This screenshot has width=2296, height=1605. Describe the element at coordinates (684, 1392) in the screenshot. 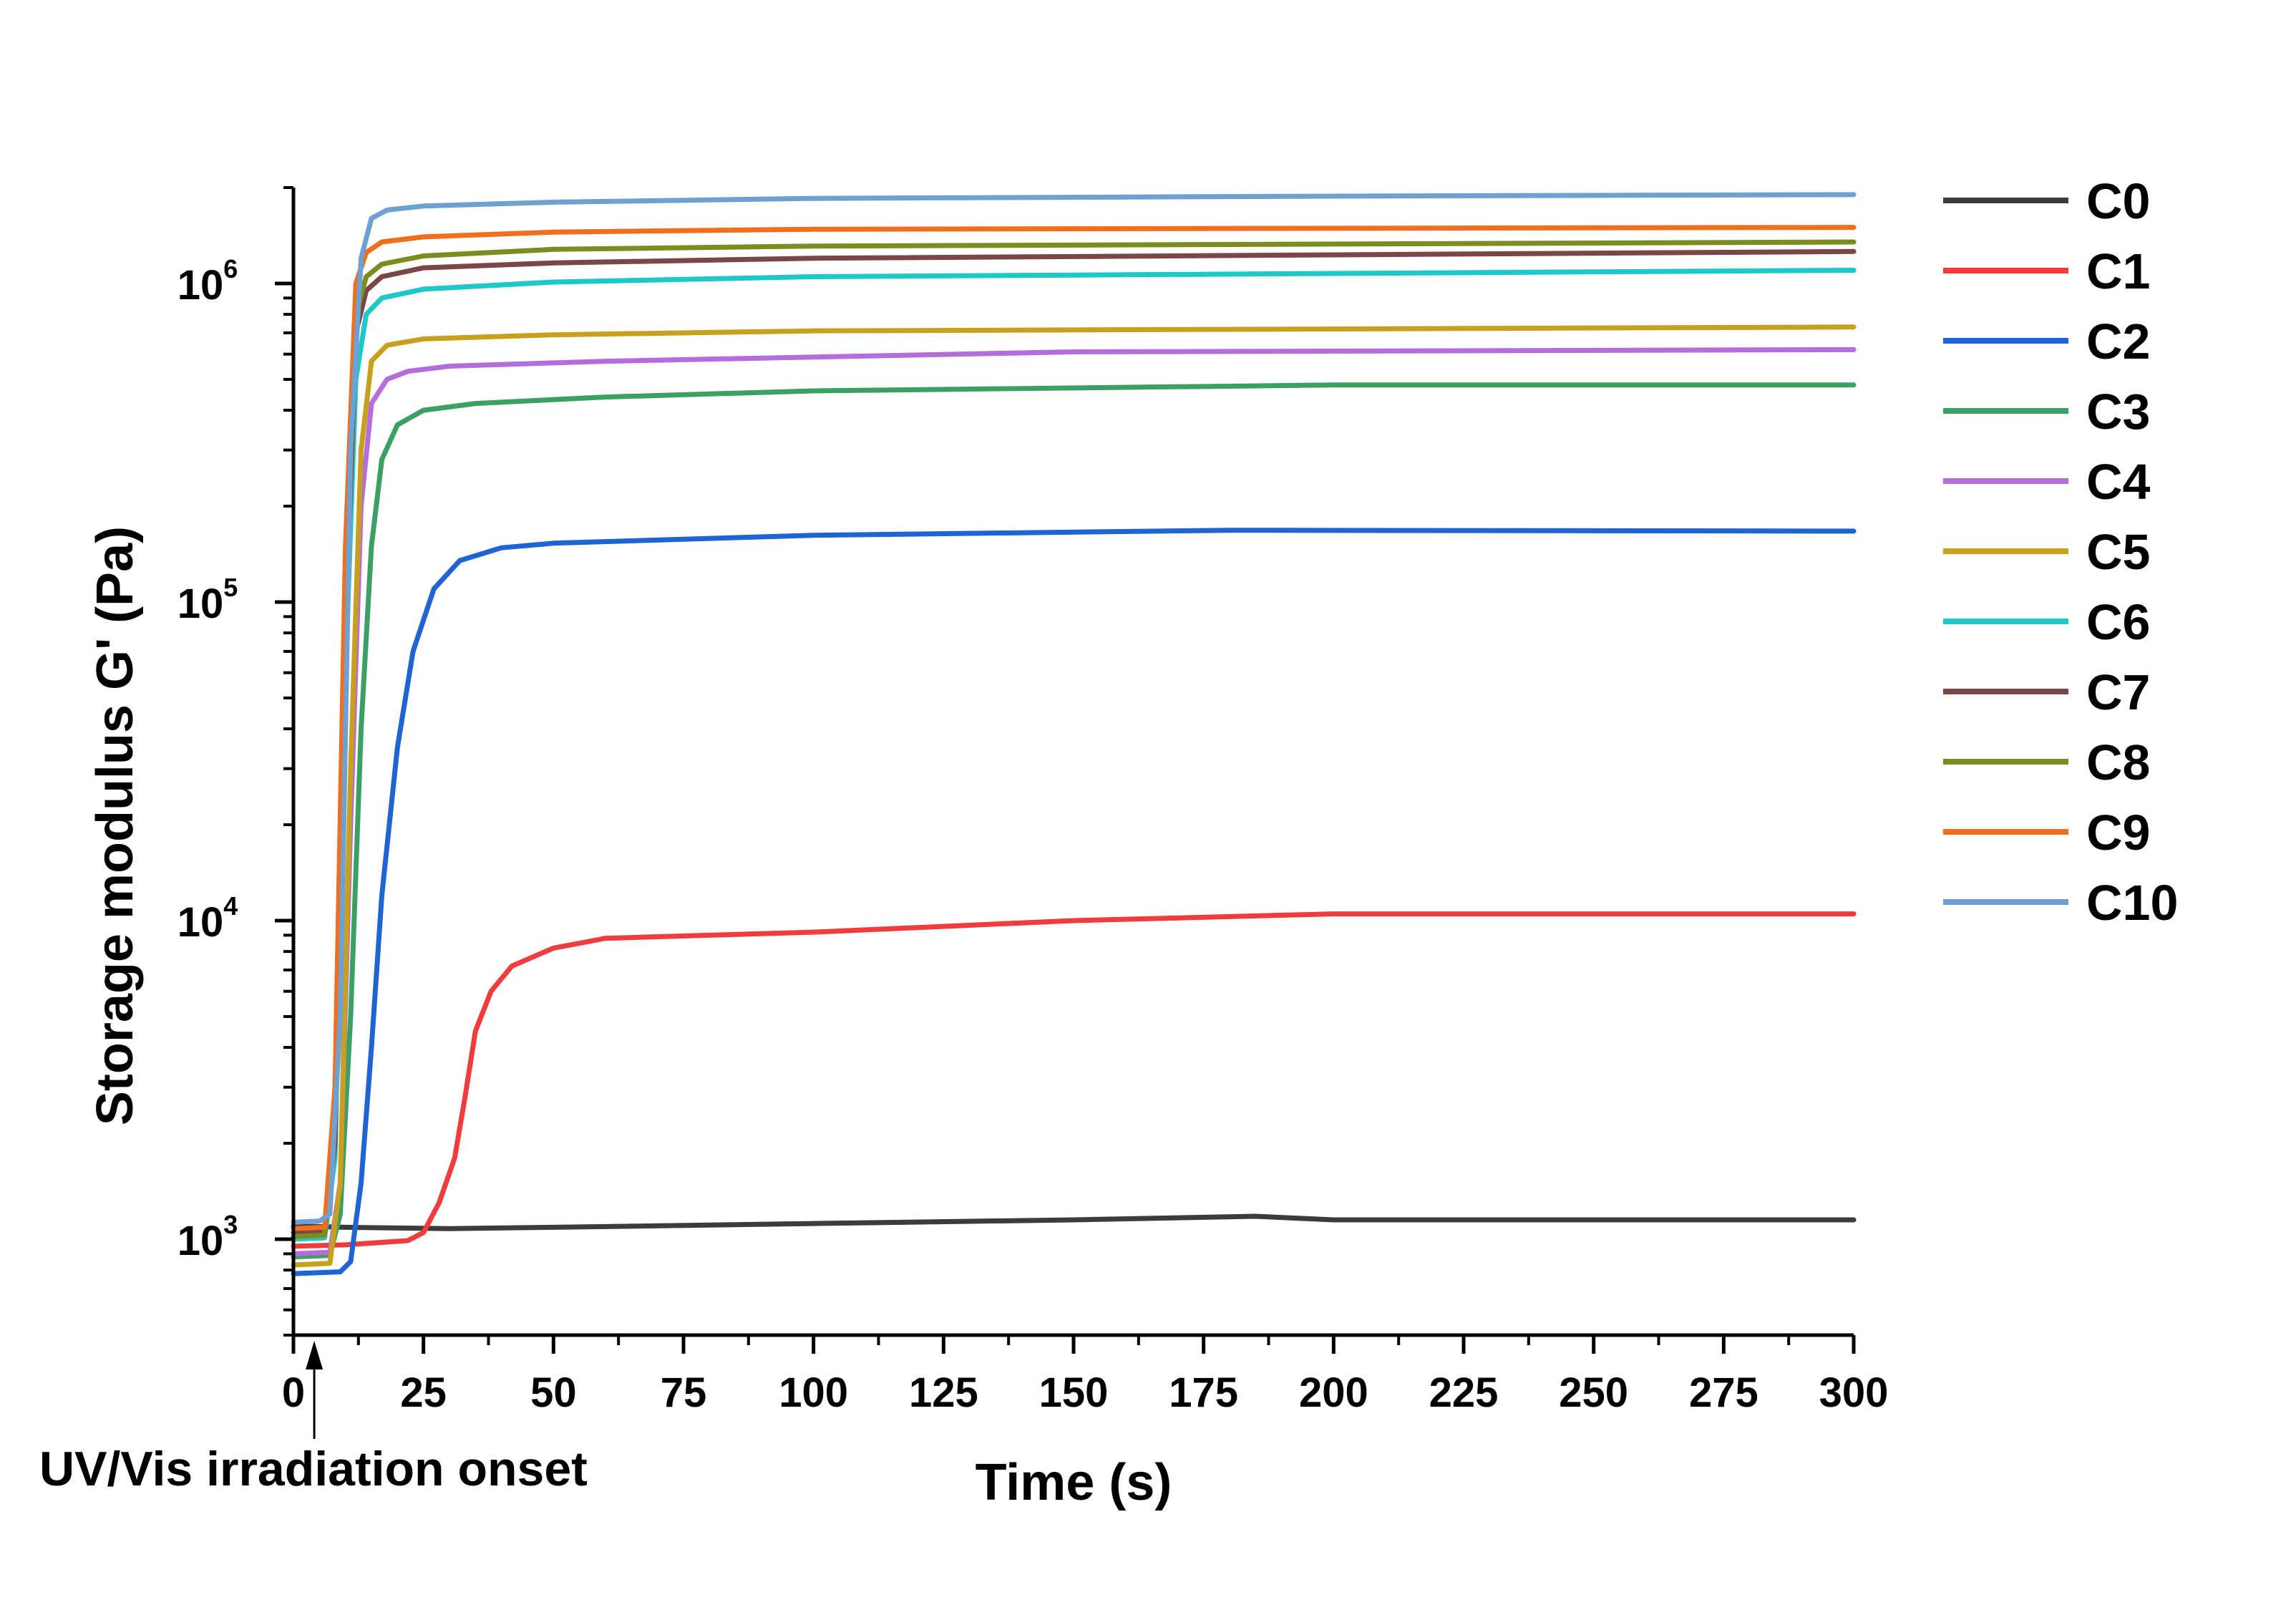

I see `x-tick-label: 75` at that location.